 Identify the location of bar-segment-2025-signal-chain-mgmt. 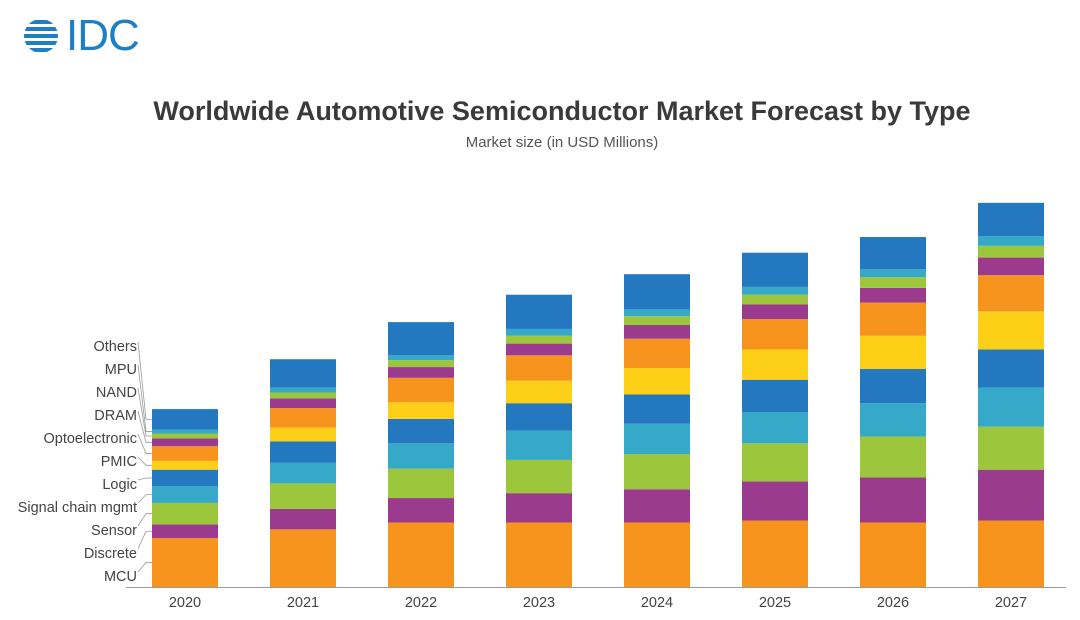
(775, 428).